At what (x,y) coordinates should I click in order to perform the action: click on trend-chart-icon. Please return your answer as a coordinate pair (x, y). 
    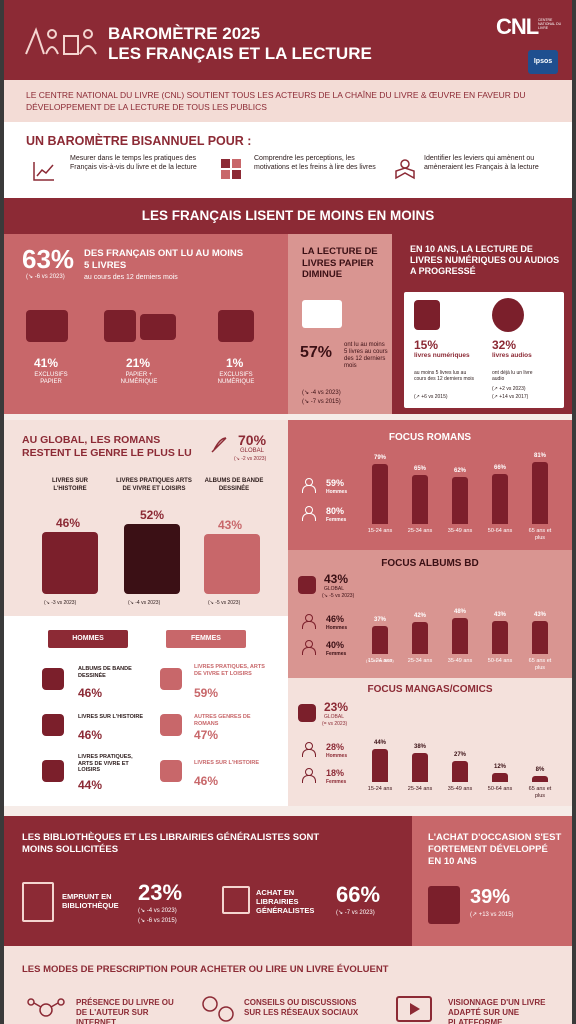
    Looking at the image, I should click on (44, 171).